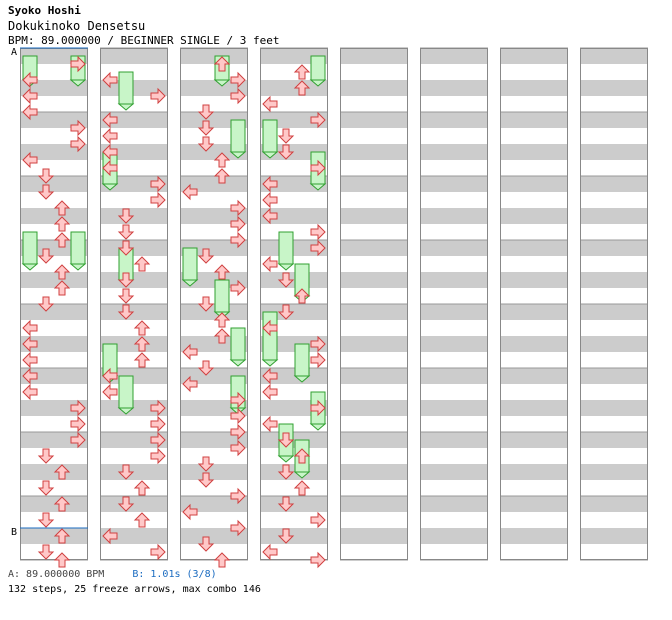  Describe the element at coordinates (56, 574) in the screenshot. I see `bpm-a-label: A: 89.000000 BPM` at that location.